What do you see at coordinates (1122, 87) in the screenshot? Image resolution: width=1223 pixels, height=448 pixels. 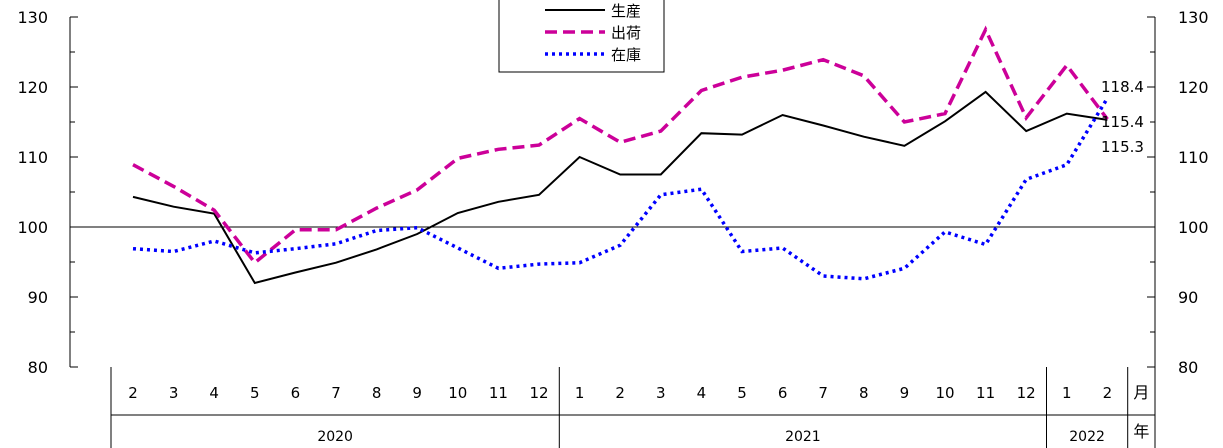 I see `end-value-label-0: 118.4` at bounding box center [1122, 87].